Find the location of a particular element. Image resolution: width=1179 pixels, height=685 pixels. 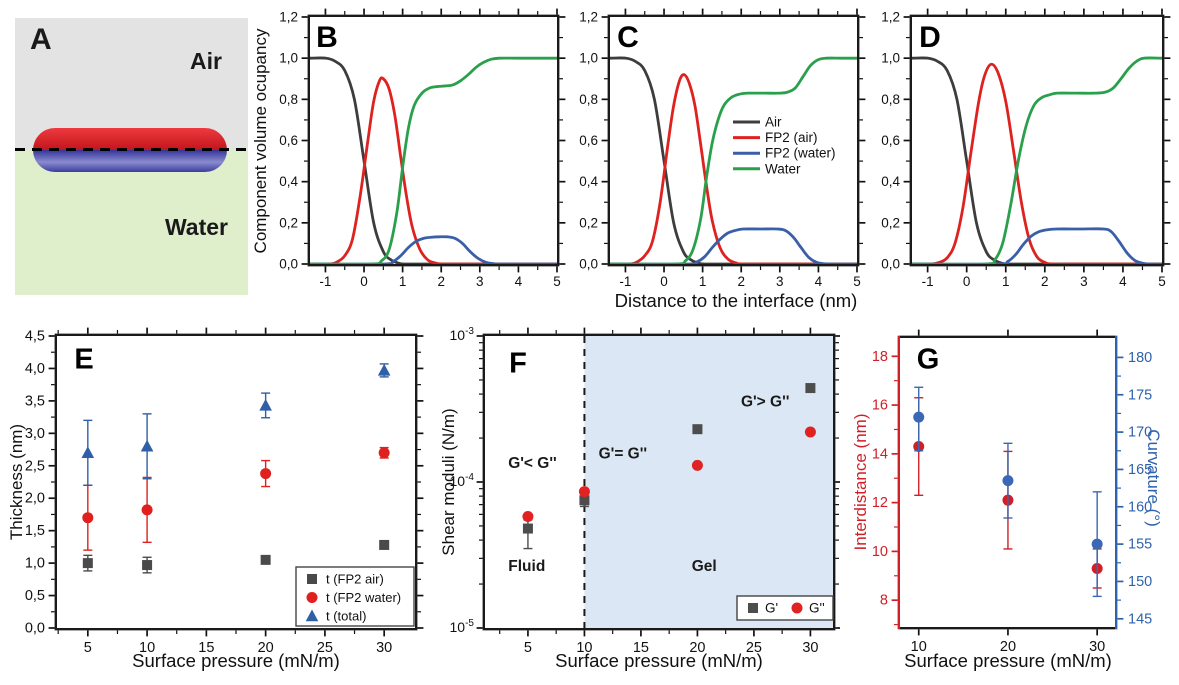

series-Curvature is located at coordinates (1008, 492).